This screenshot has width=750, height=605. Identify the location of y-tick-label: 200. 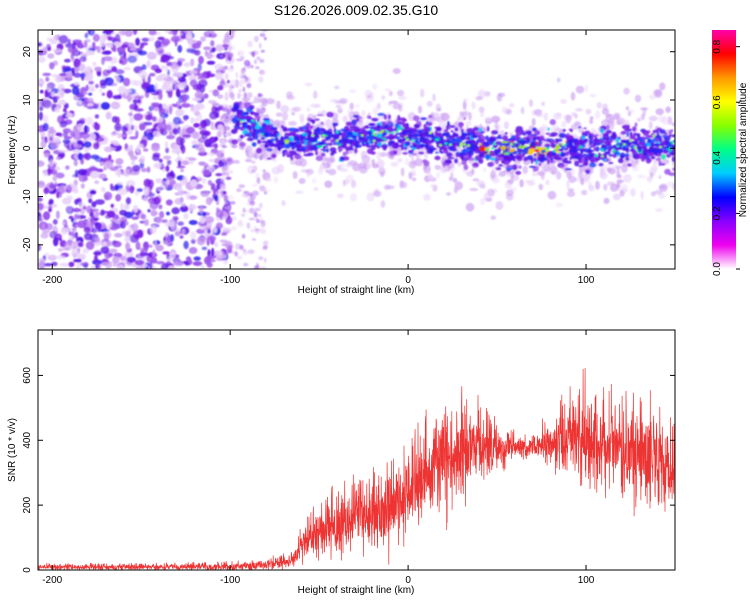
(27, 504).